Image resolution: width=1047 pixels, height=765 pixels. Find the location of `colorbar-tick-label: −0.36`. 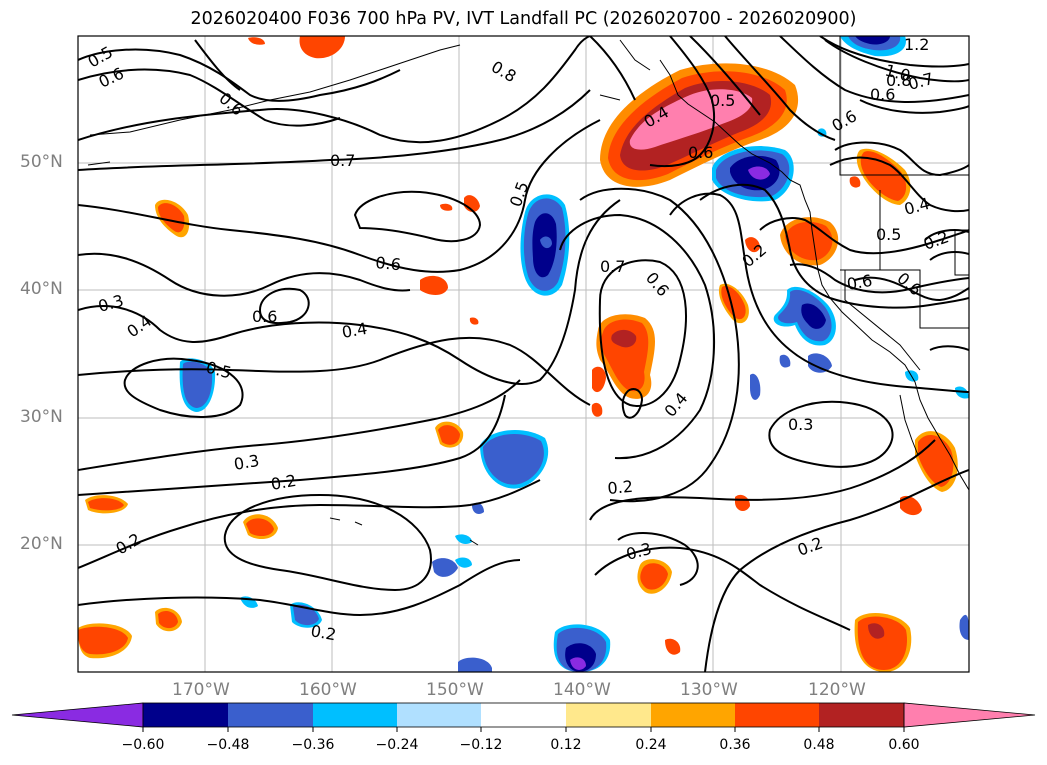

colorbar-tick-label: −0.36 is located at coordinates (313, 745).